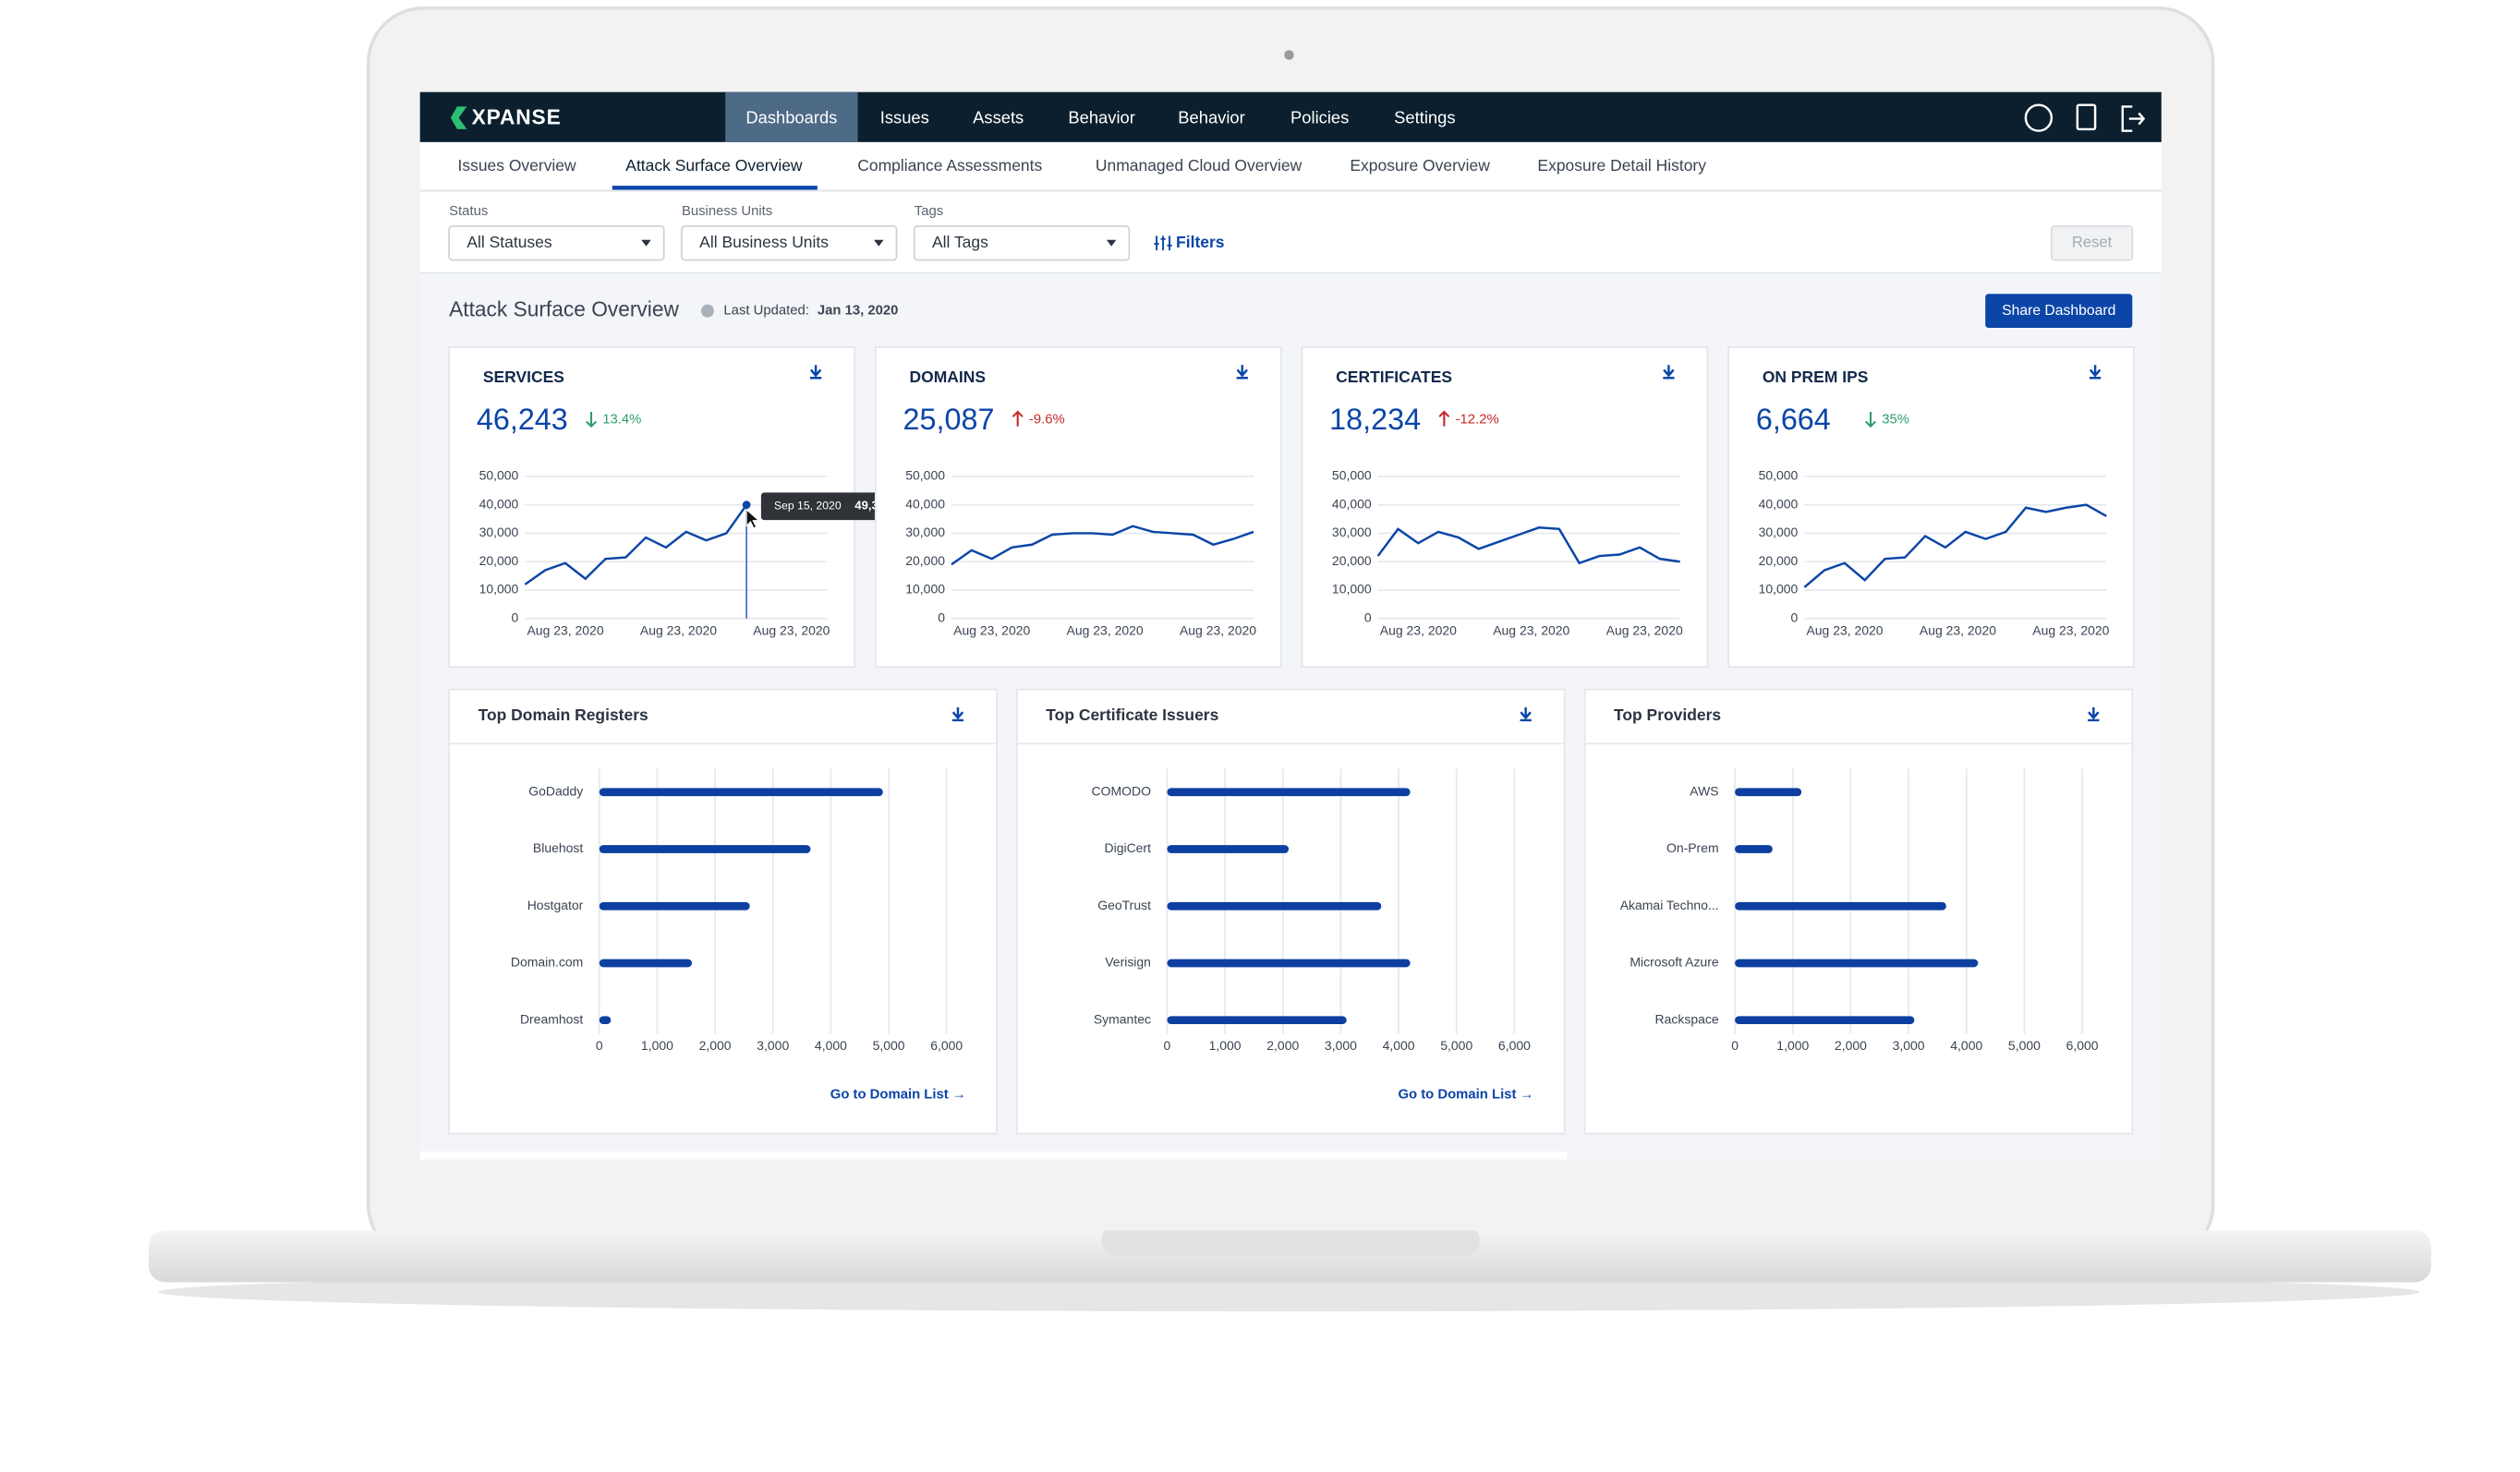  What do you see at coordinates (1200, 242) in the screenshot?
I see `filters-button: Filters` at bounding box center [1200, 242].